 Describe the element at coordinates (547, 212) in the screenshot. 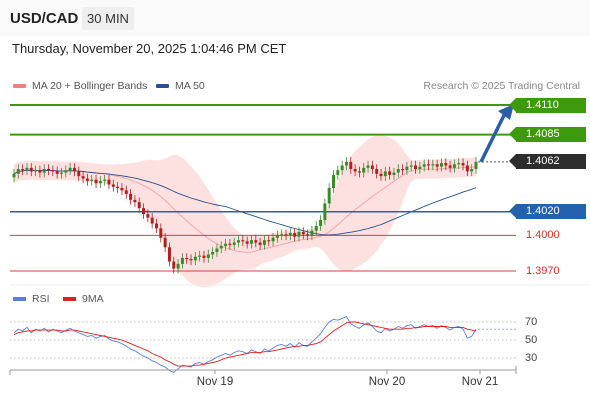

I see `level-label-1.4020: 1.4020` at that location.